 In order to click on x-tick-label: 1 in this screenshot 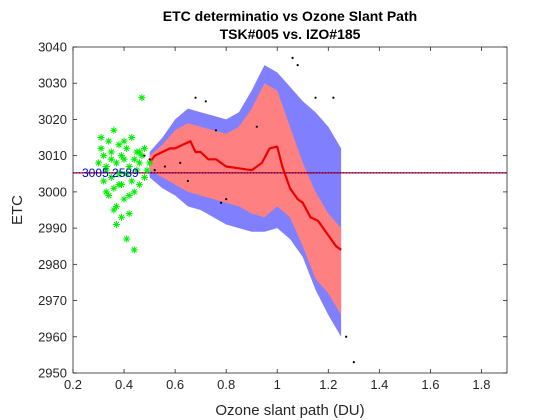, I will do `click(277, 384)`.